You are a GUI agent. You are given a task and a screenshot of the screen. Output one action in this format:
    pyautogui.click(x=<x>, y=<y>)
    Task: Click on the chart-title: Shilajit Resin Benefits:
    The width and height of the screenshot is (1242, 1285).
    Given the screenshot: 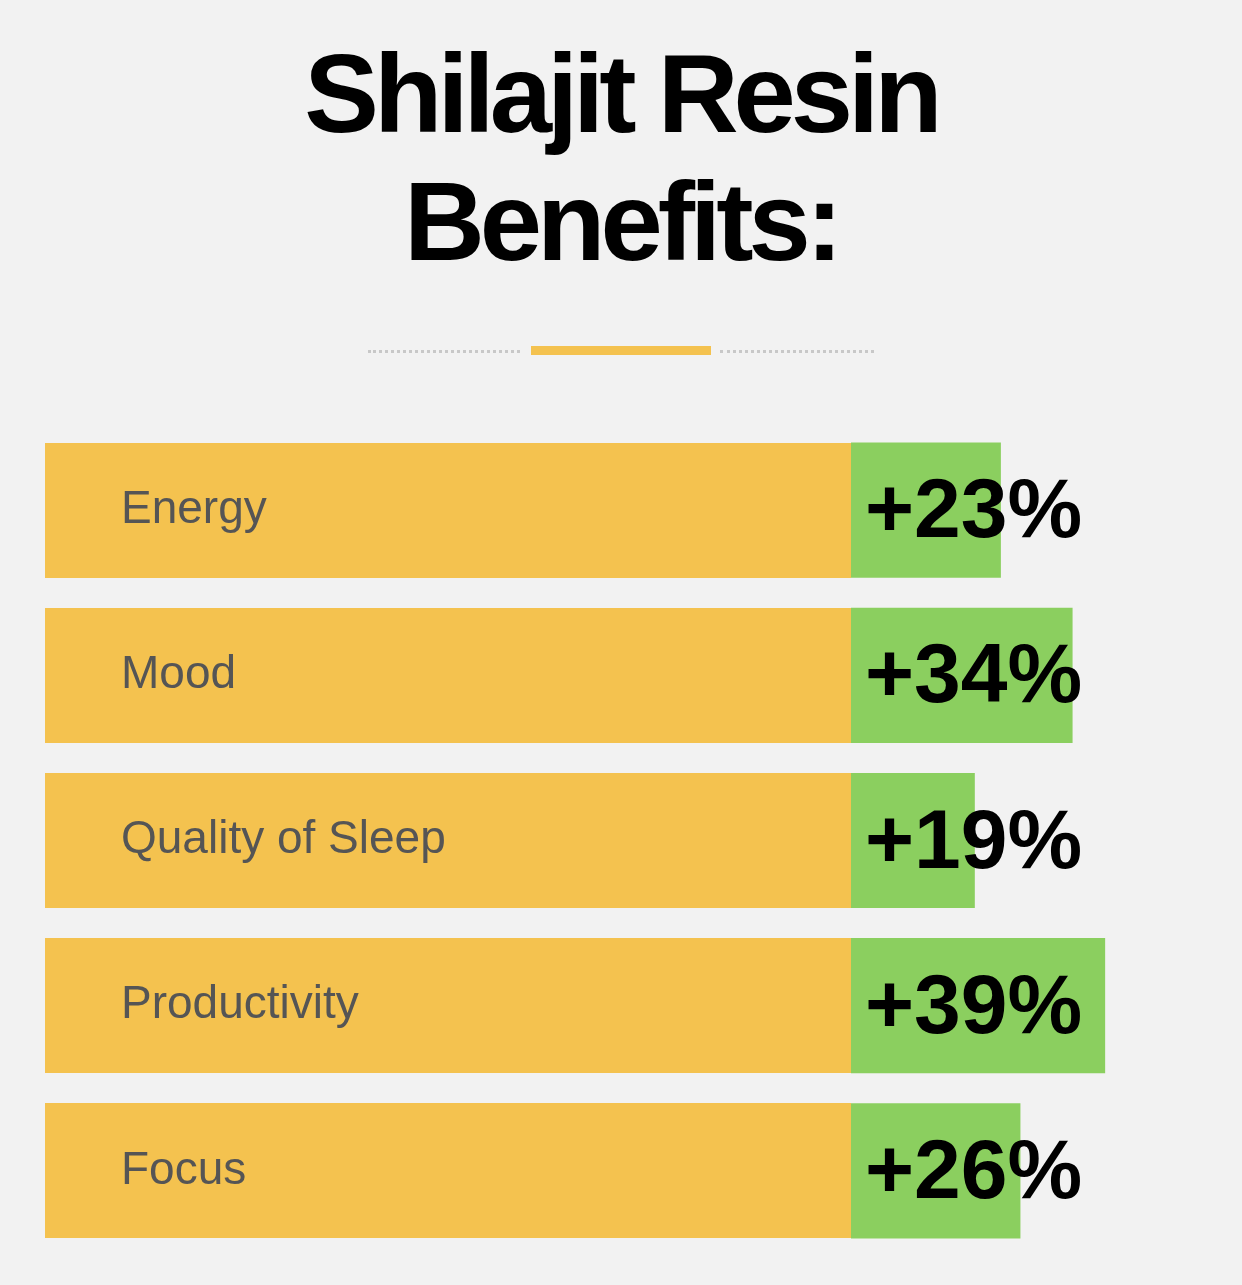 What is the action you would take?
    pyautogui.click(x=621, y=158)
    